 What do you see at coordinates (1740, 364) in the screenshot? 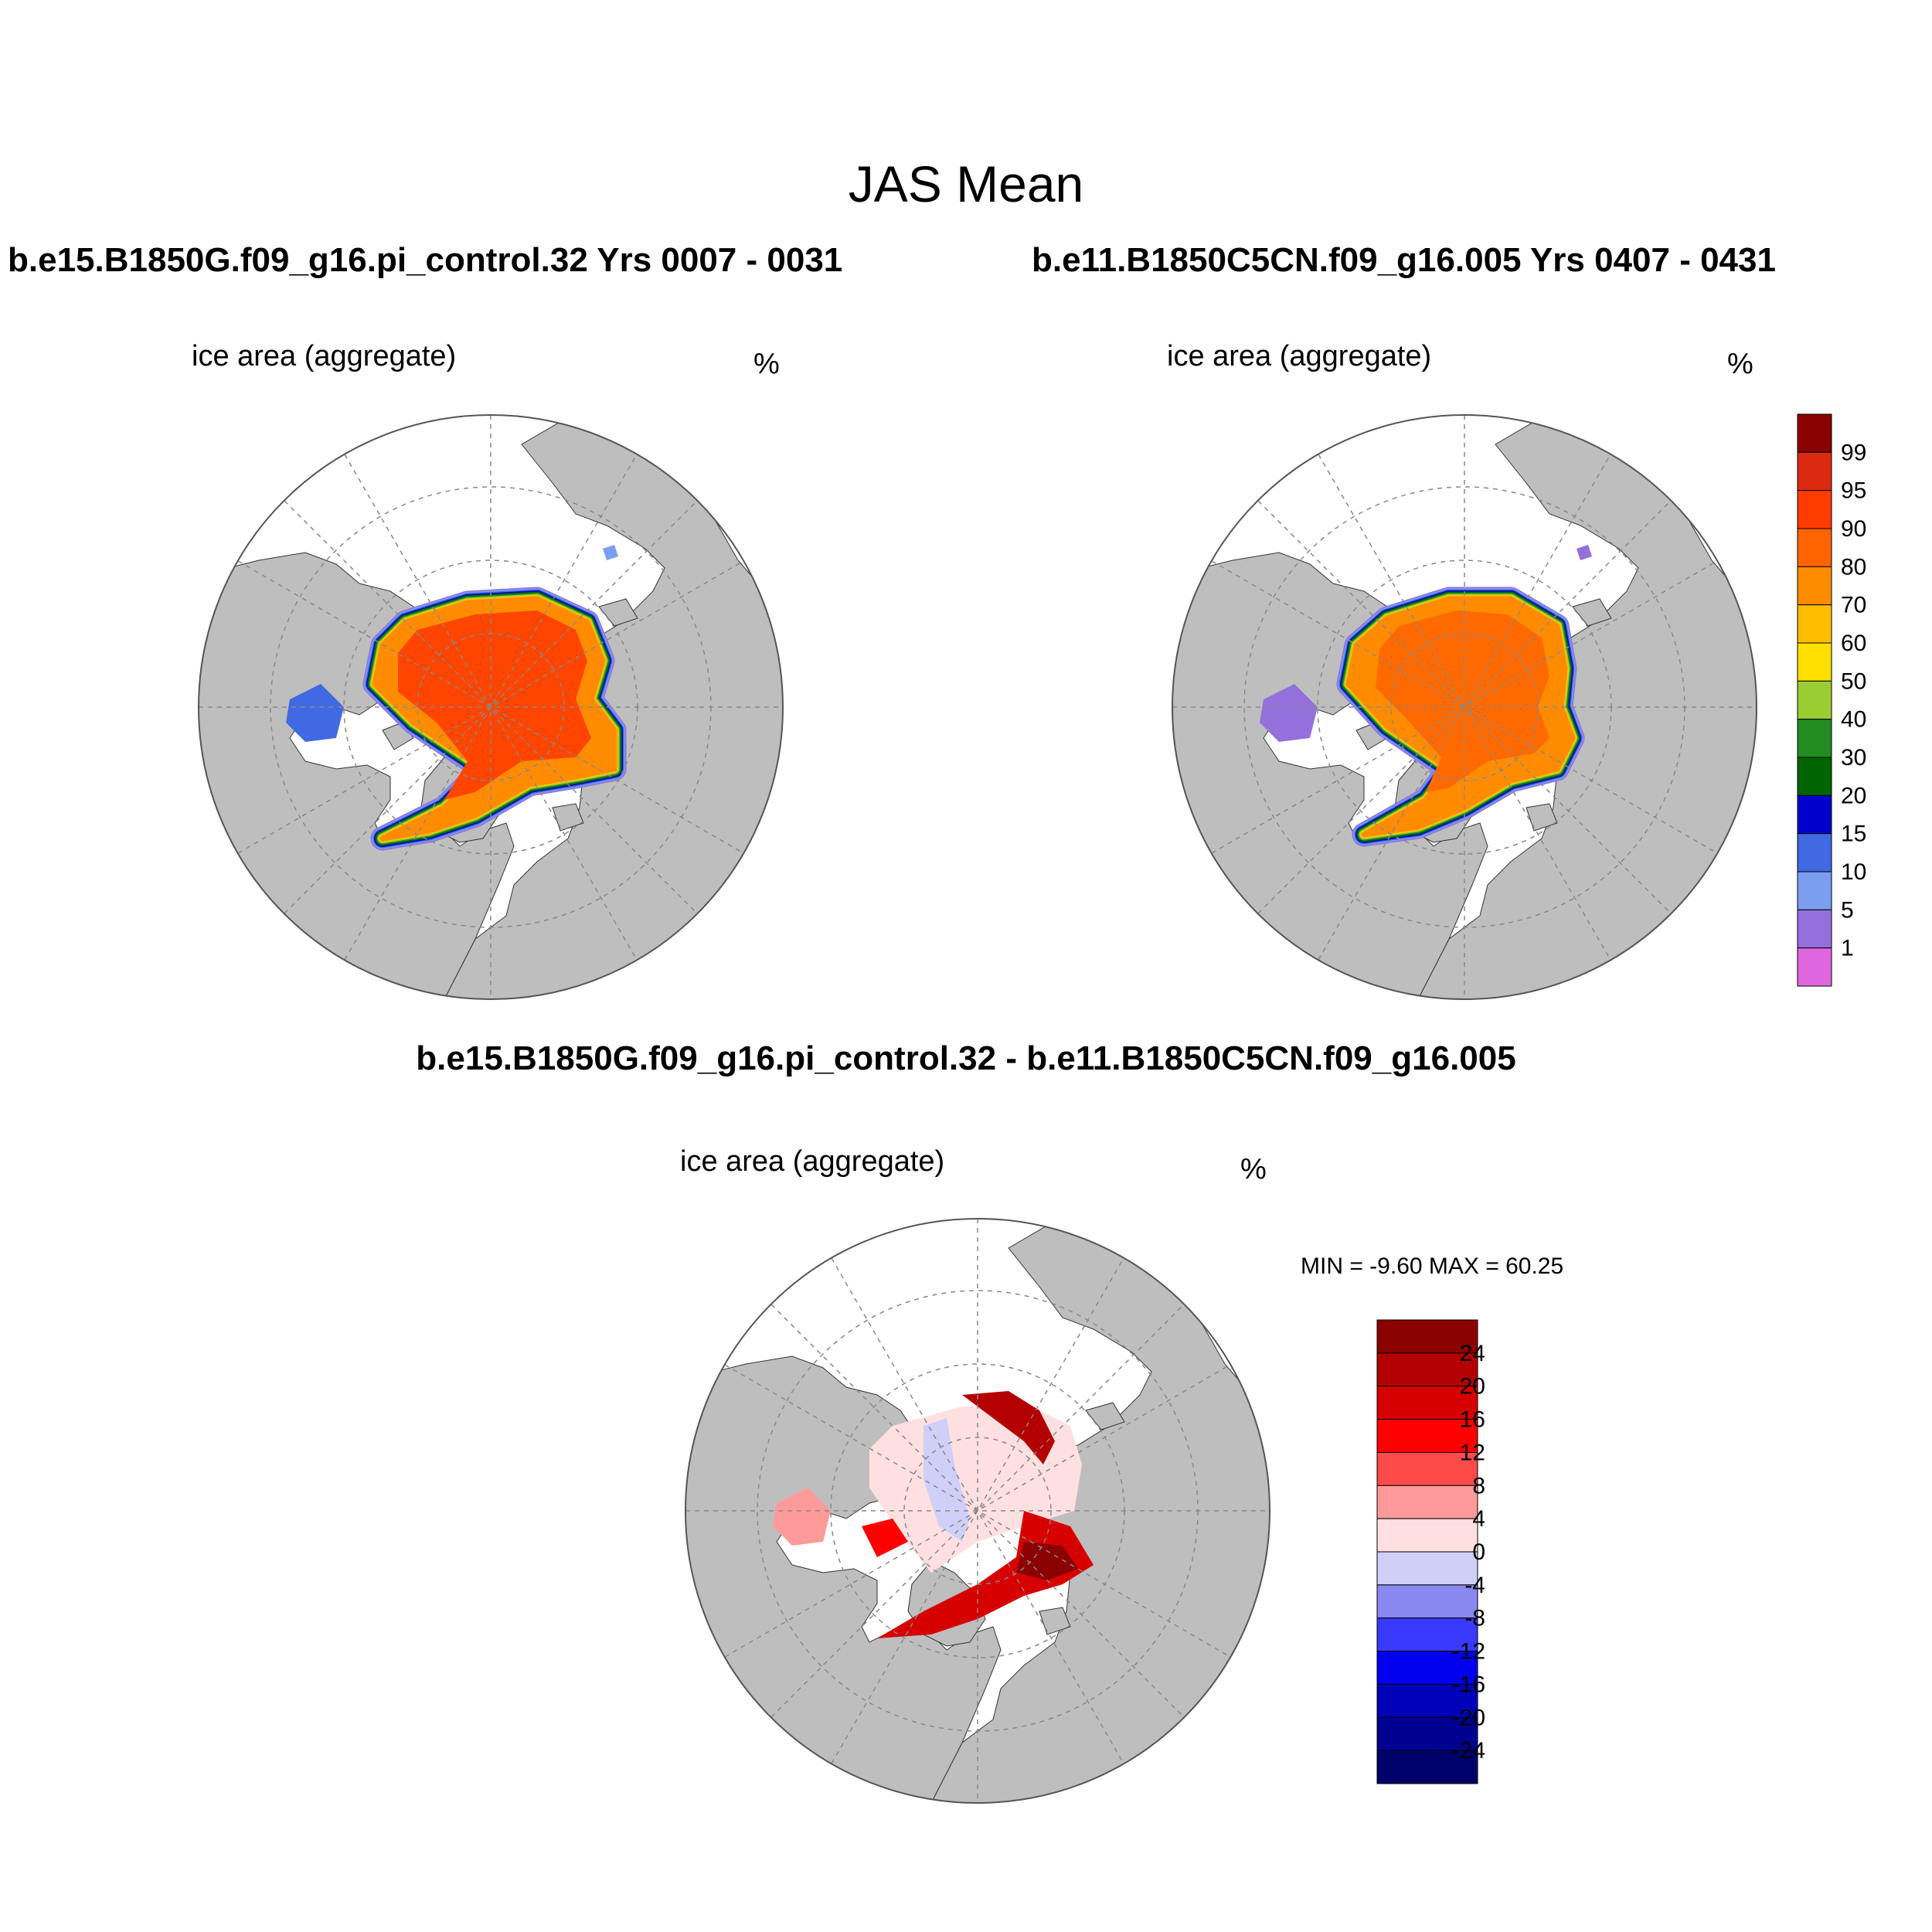
I see `panel-2-units-label: %` at bounding box center [1740, 364].